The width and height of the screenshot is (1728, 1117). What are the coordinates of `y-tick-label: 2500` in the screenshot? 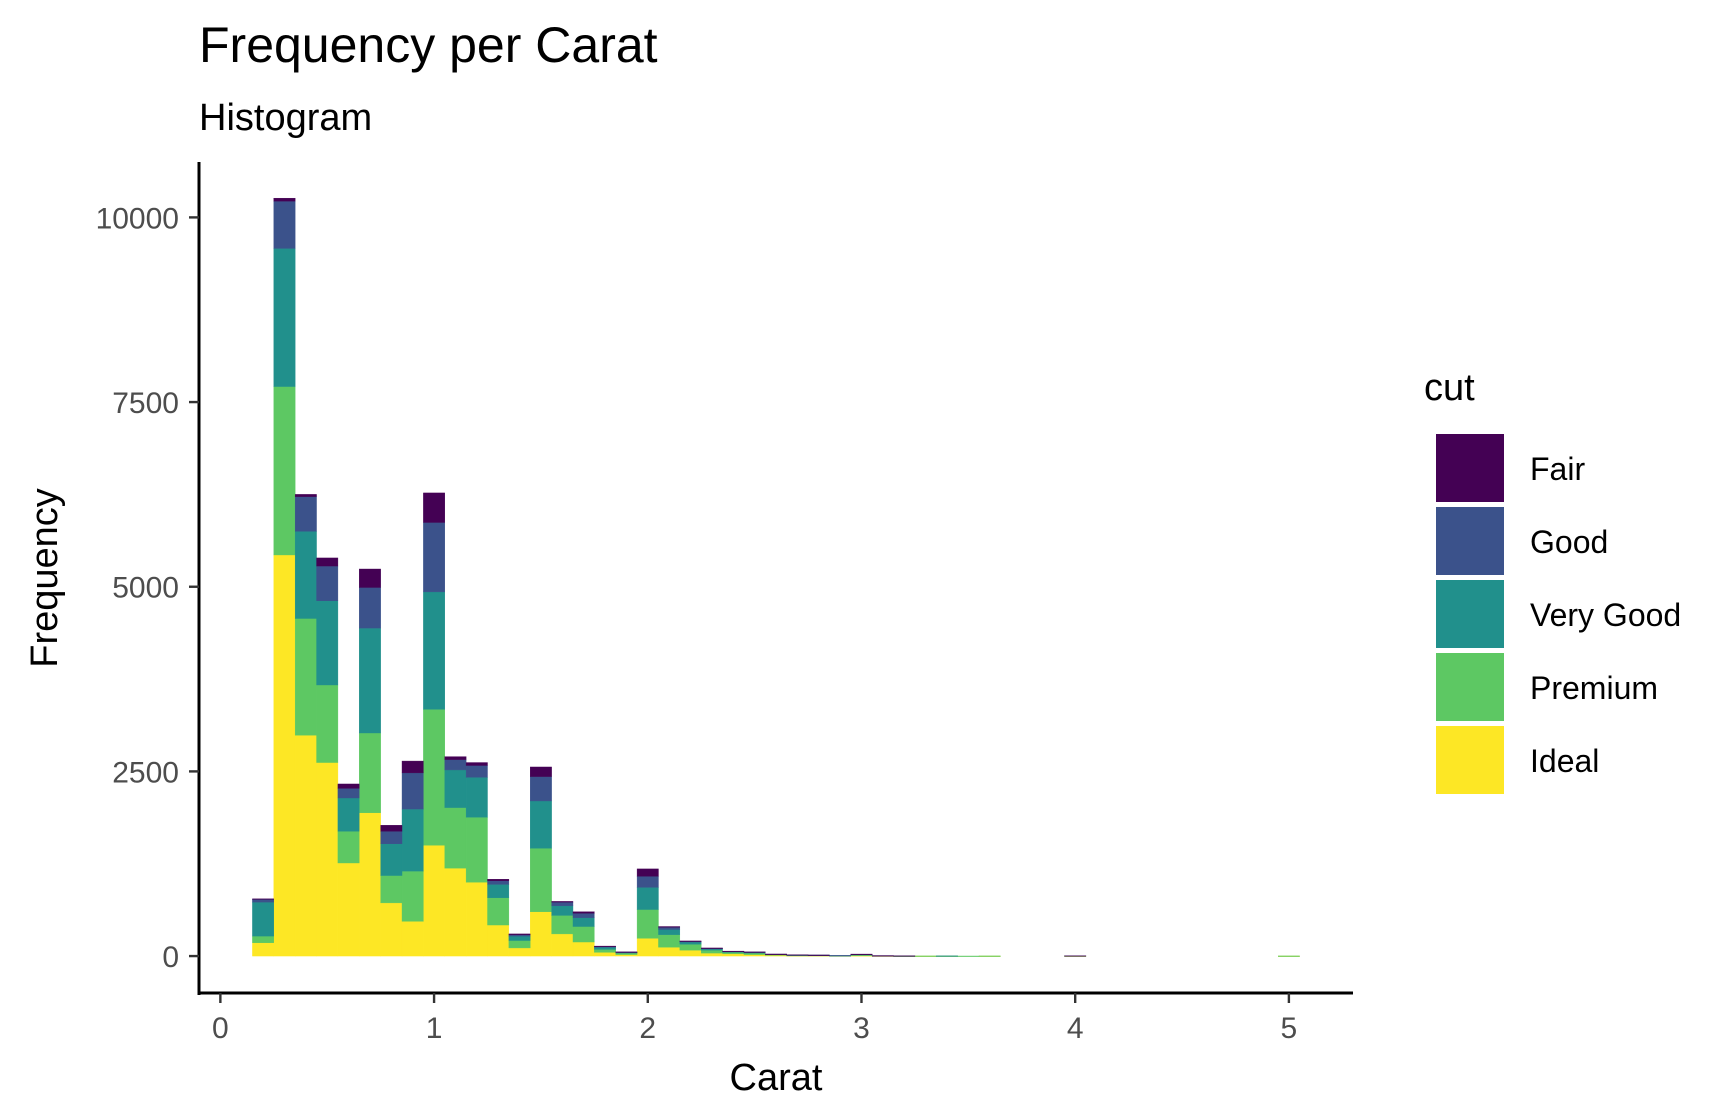 It's located at (145, 772).